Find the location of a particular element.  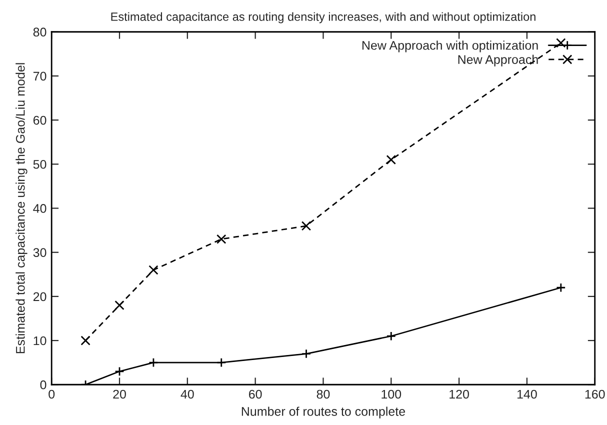

y-tick-label: 80 is located at coordinates (39, 32).